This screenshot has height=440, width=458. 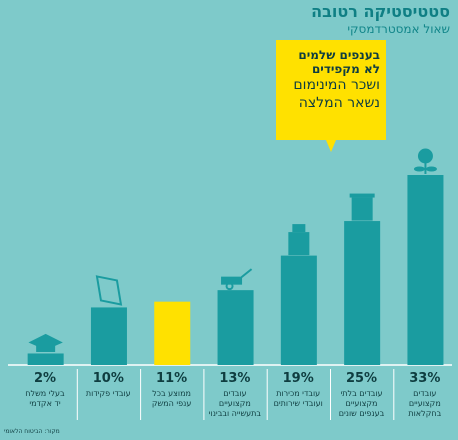 I want to click on value-label: 19%, so click(x=298, y=378).